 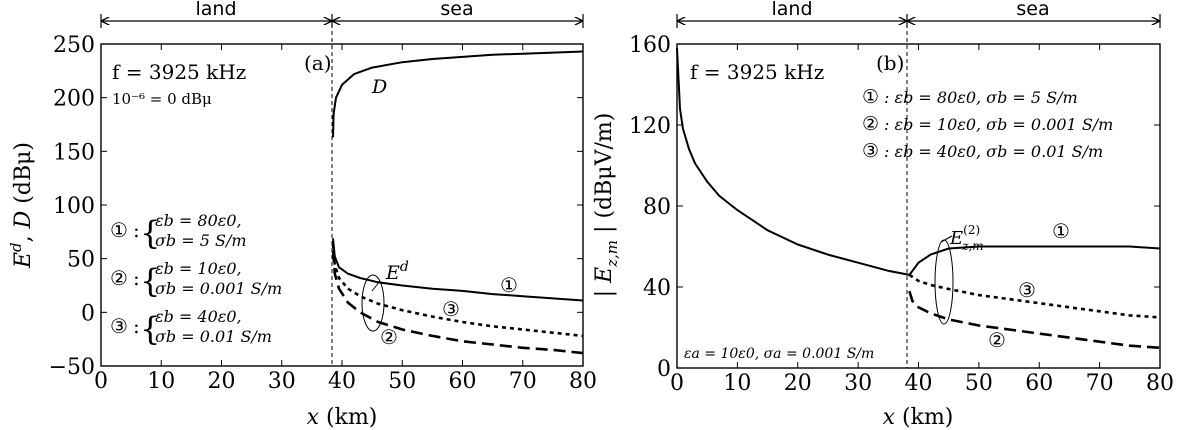 What do you see at coordinates (397, 271) in the screenshot?
I see `Ed-curve-label: Ed` at bounding box center [397, 271].